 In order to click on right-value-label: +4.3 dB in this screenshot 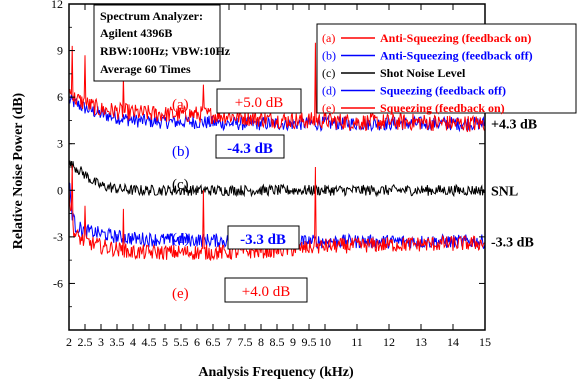, I will do `click(514, 125)`.